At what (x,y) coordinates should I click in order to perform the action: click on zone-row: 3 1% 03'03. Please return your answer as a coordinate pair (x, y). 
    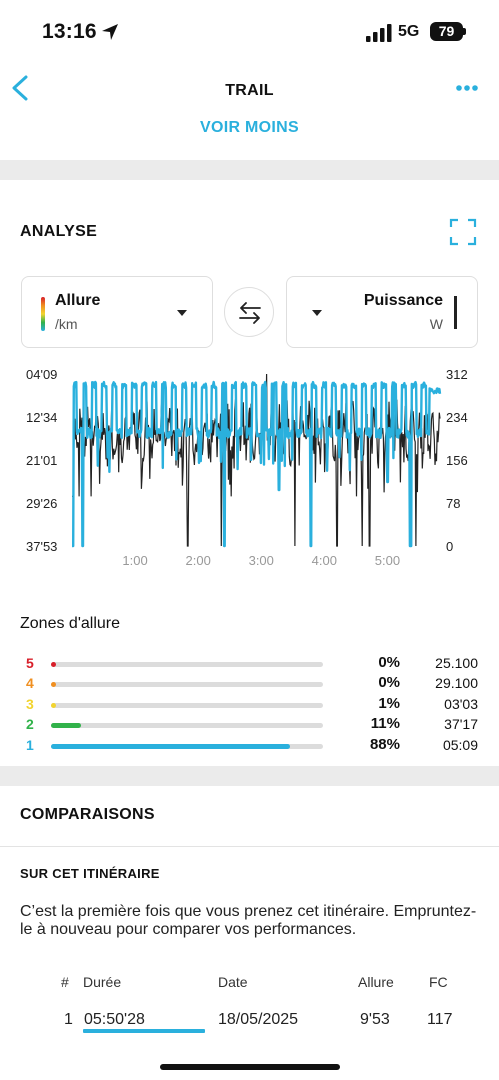
    Looking at the image, I should click on (249, 705).